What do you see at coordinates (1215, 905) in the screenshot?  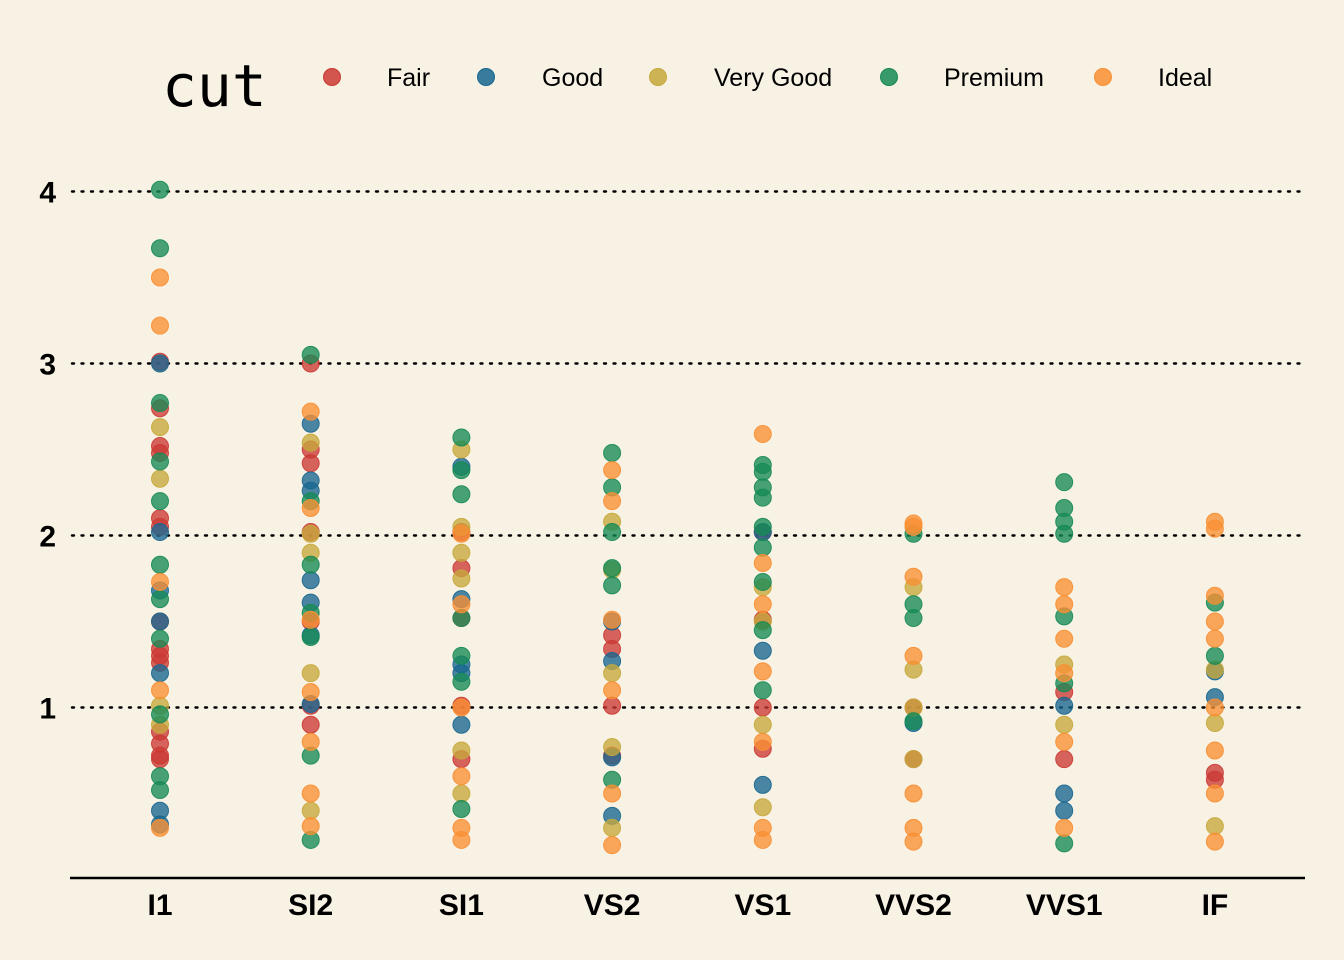 I see `x-tick-label: IF` at bounding box center [1215, 905].